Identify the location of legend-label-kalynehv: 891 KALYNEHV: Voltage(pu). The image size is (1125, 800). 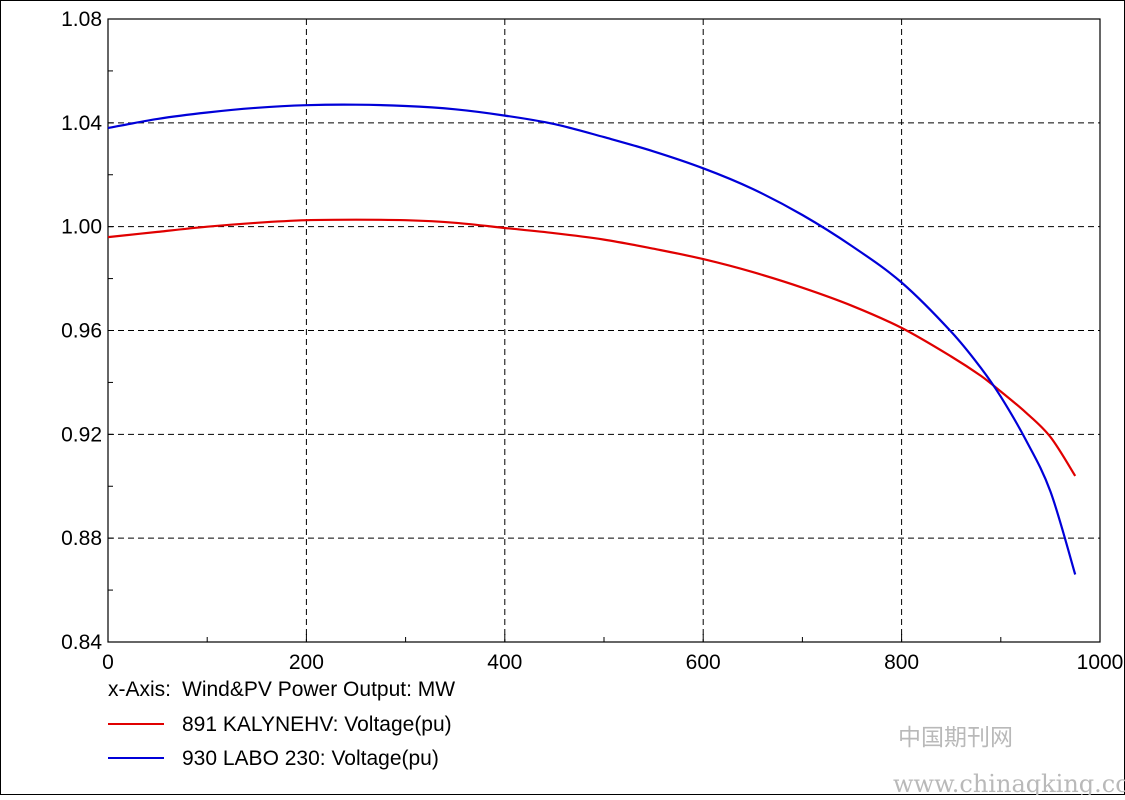
(317, 724).